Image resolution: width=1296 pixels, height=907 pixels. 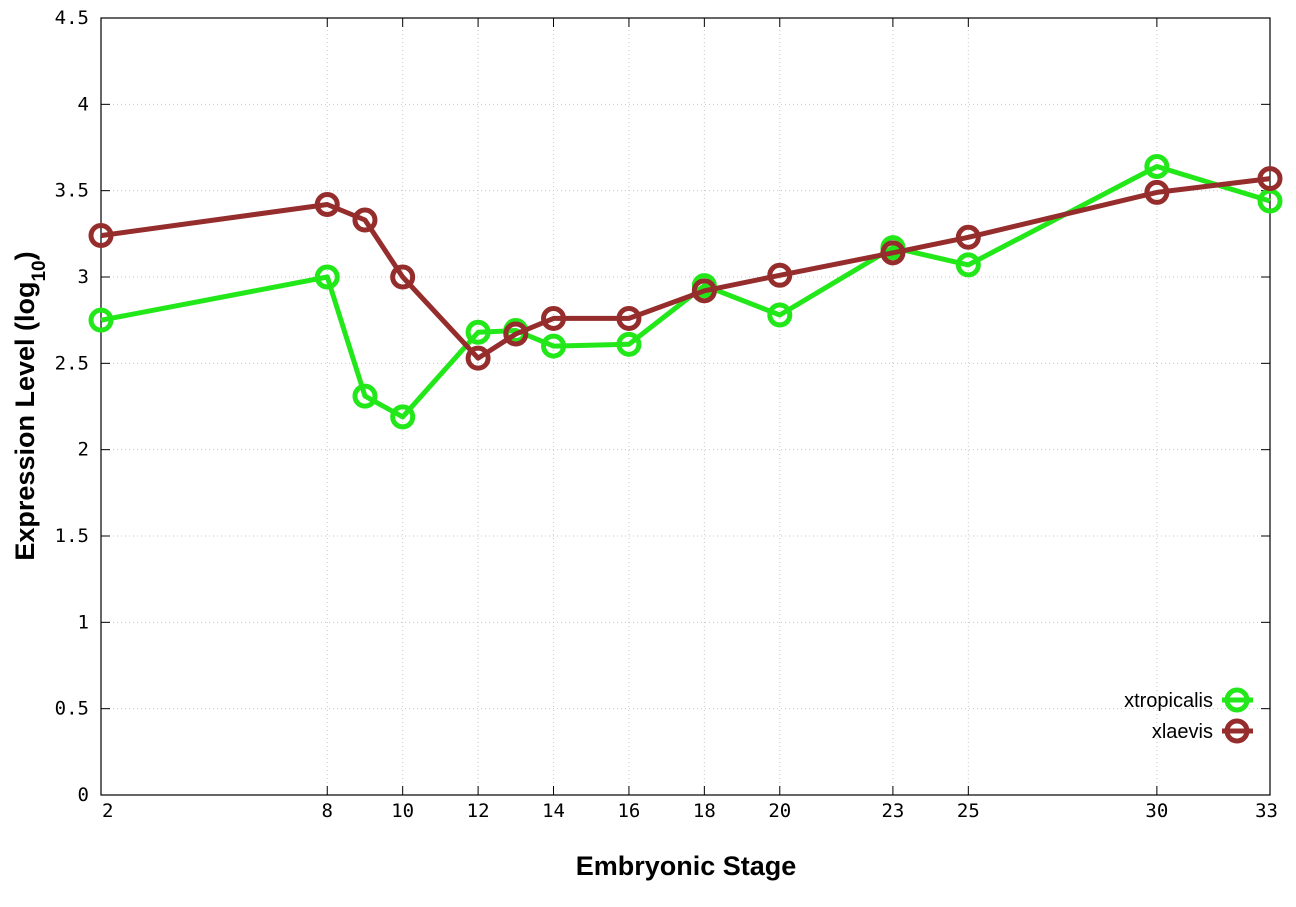 What do you see at coordinates (72, 18) in the screenshot?
I see `y-tick-label: 4.5` at bounding box center [72, 18].